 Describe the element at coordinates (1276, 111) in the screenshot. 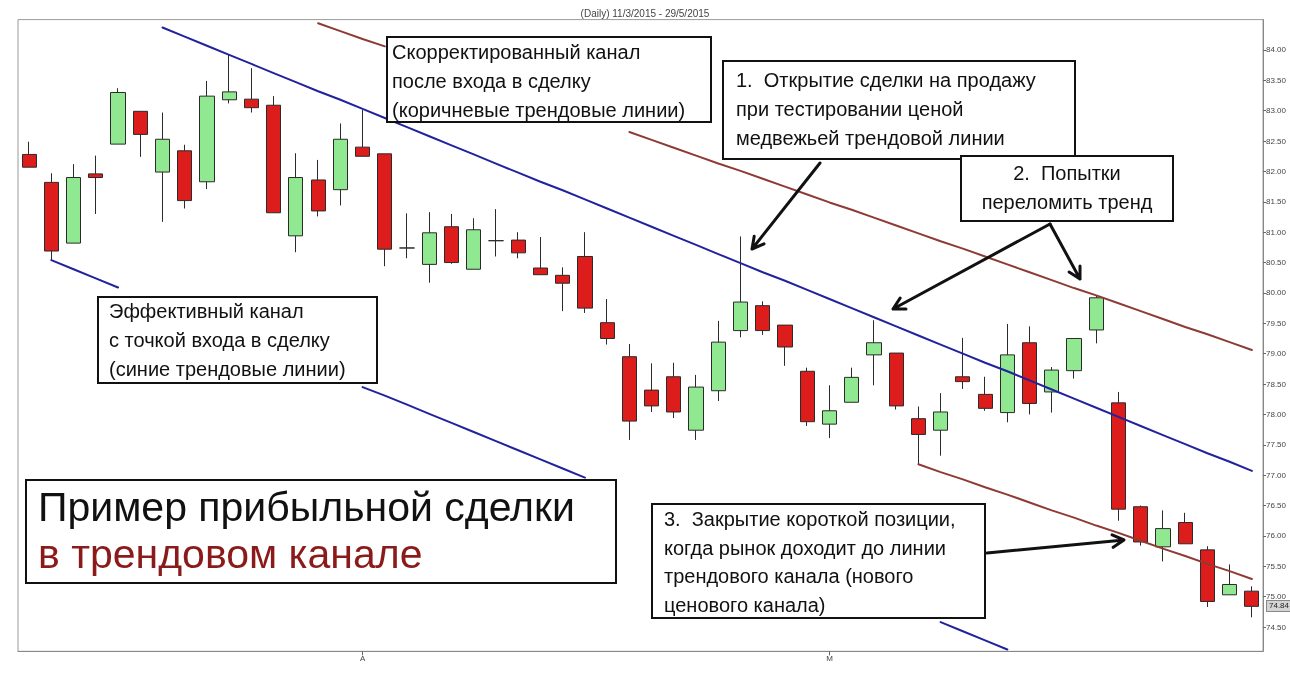

I see `y-tick-label: 83.00` at that location.